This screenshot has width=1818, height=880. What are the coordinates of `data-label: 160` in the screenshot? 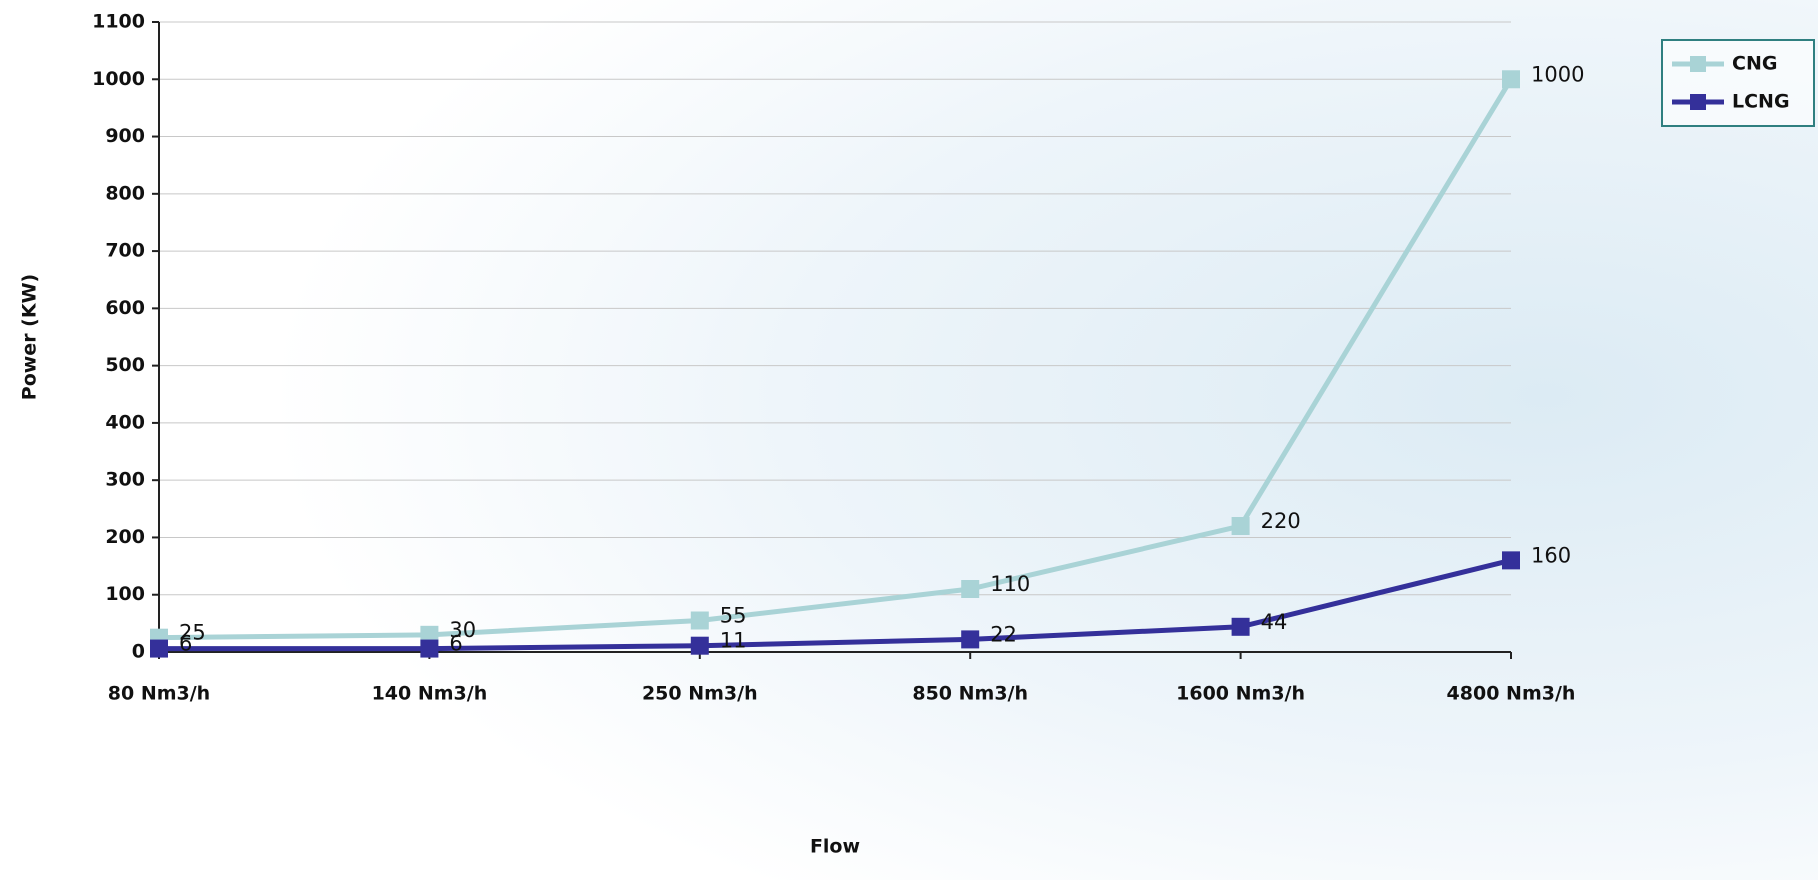 It's located at (1551, 555).